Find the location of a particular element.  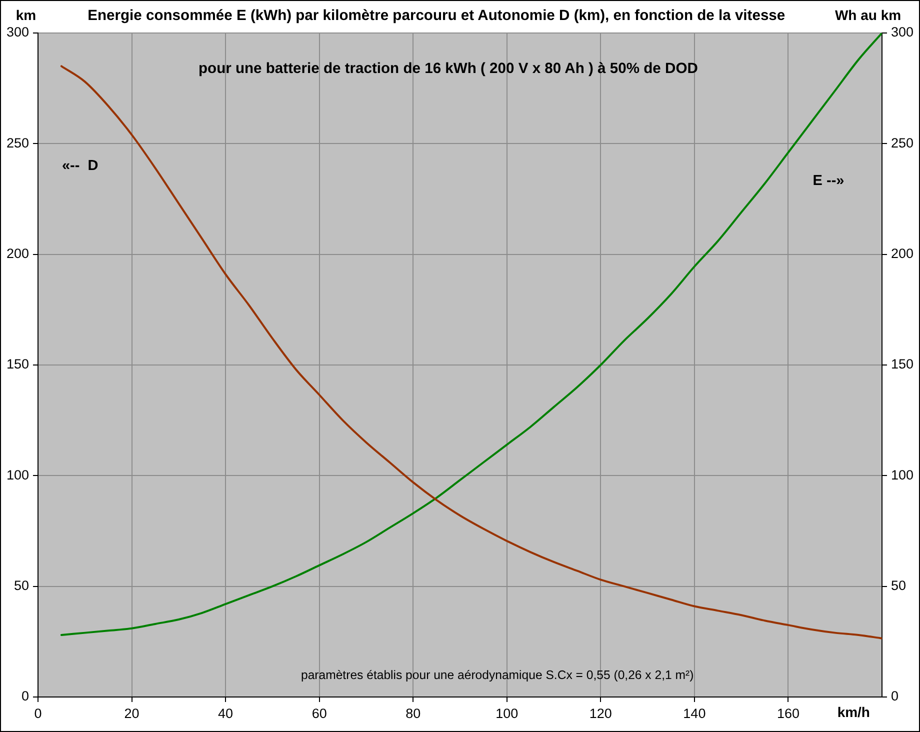

x-tick-label: 0 is located at coordinates (38, 713).